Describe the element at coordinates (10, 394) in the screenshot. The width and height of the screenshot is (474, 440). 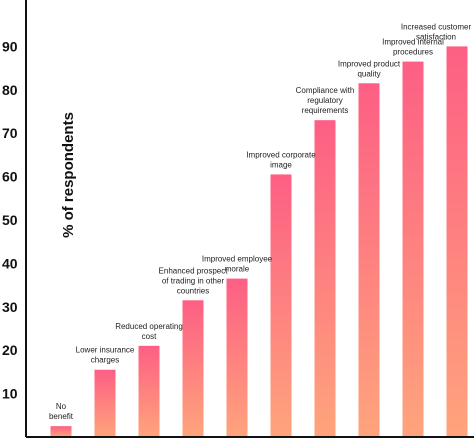
I see `y-tick-label: 10` at that location.